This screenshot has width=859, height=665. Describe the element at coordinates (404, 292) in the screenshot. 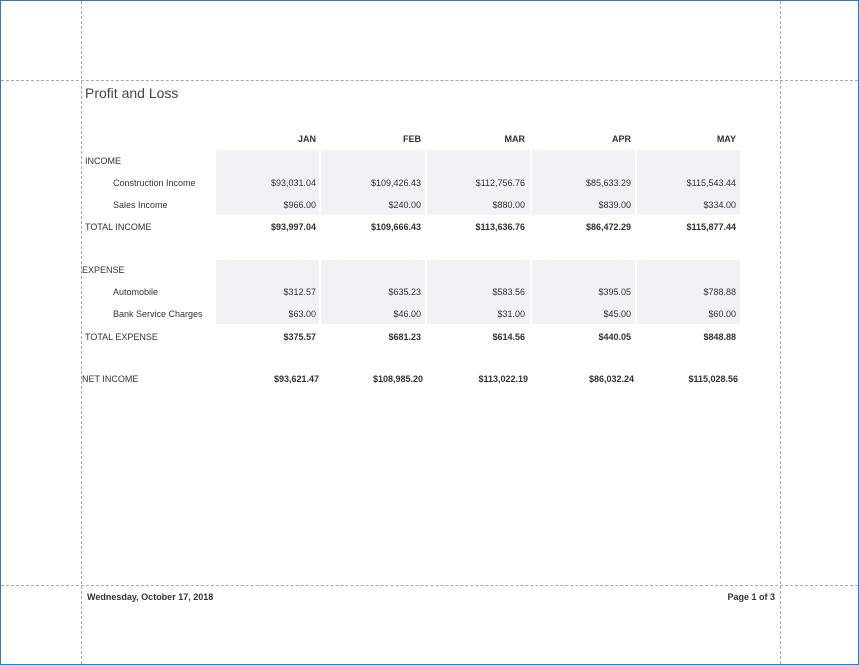

I see `cell-value: $635.23` at that location.